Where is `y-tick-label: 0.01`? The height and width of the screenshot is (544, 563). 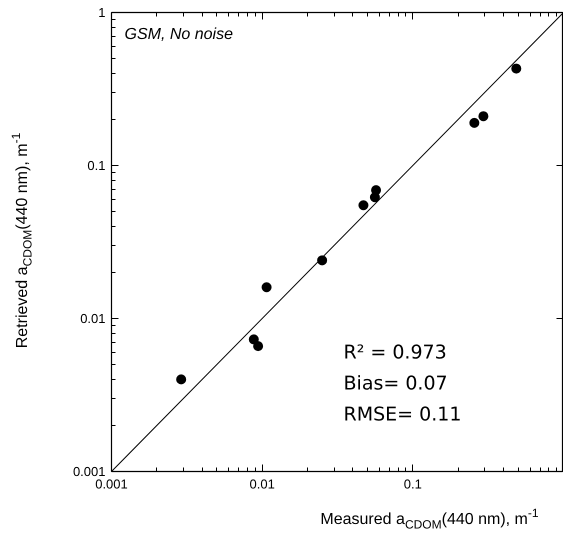 y-tick-label: 0.01 is located at coordinates (93, 318).